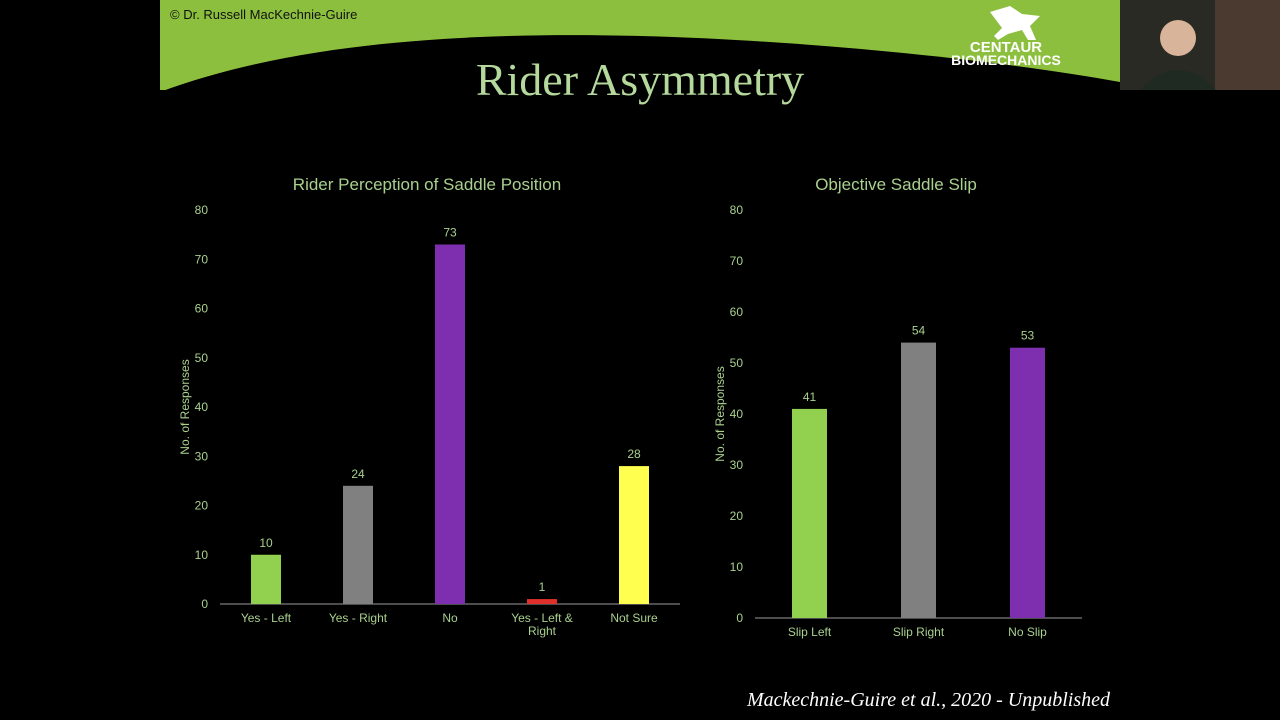 The width and height of the screenshot is (1280, 720). I want to click on chart-title: Rider Perception of Saddle Position, so click(427, 184).